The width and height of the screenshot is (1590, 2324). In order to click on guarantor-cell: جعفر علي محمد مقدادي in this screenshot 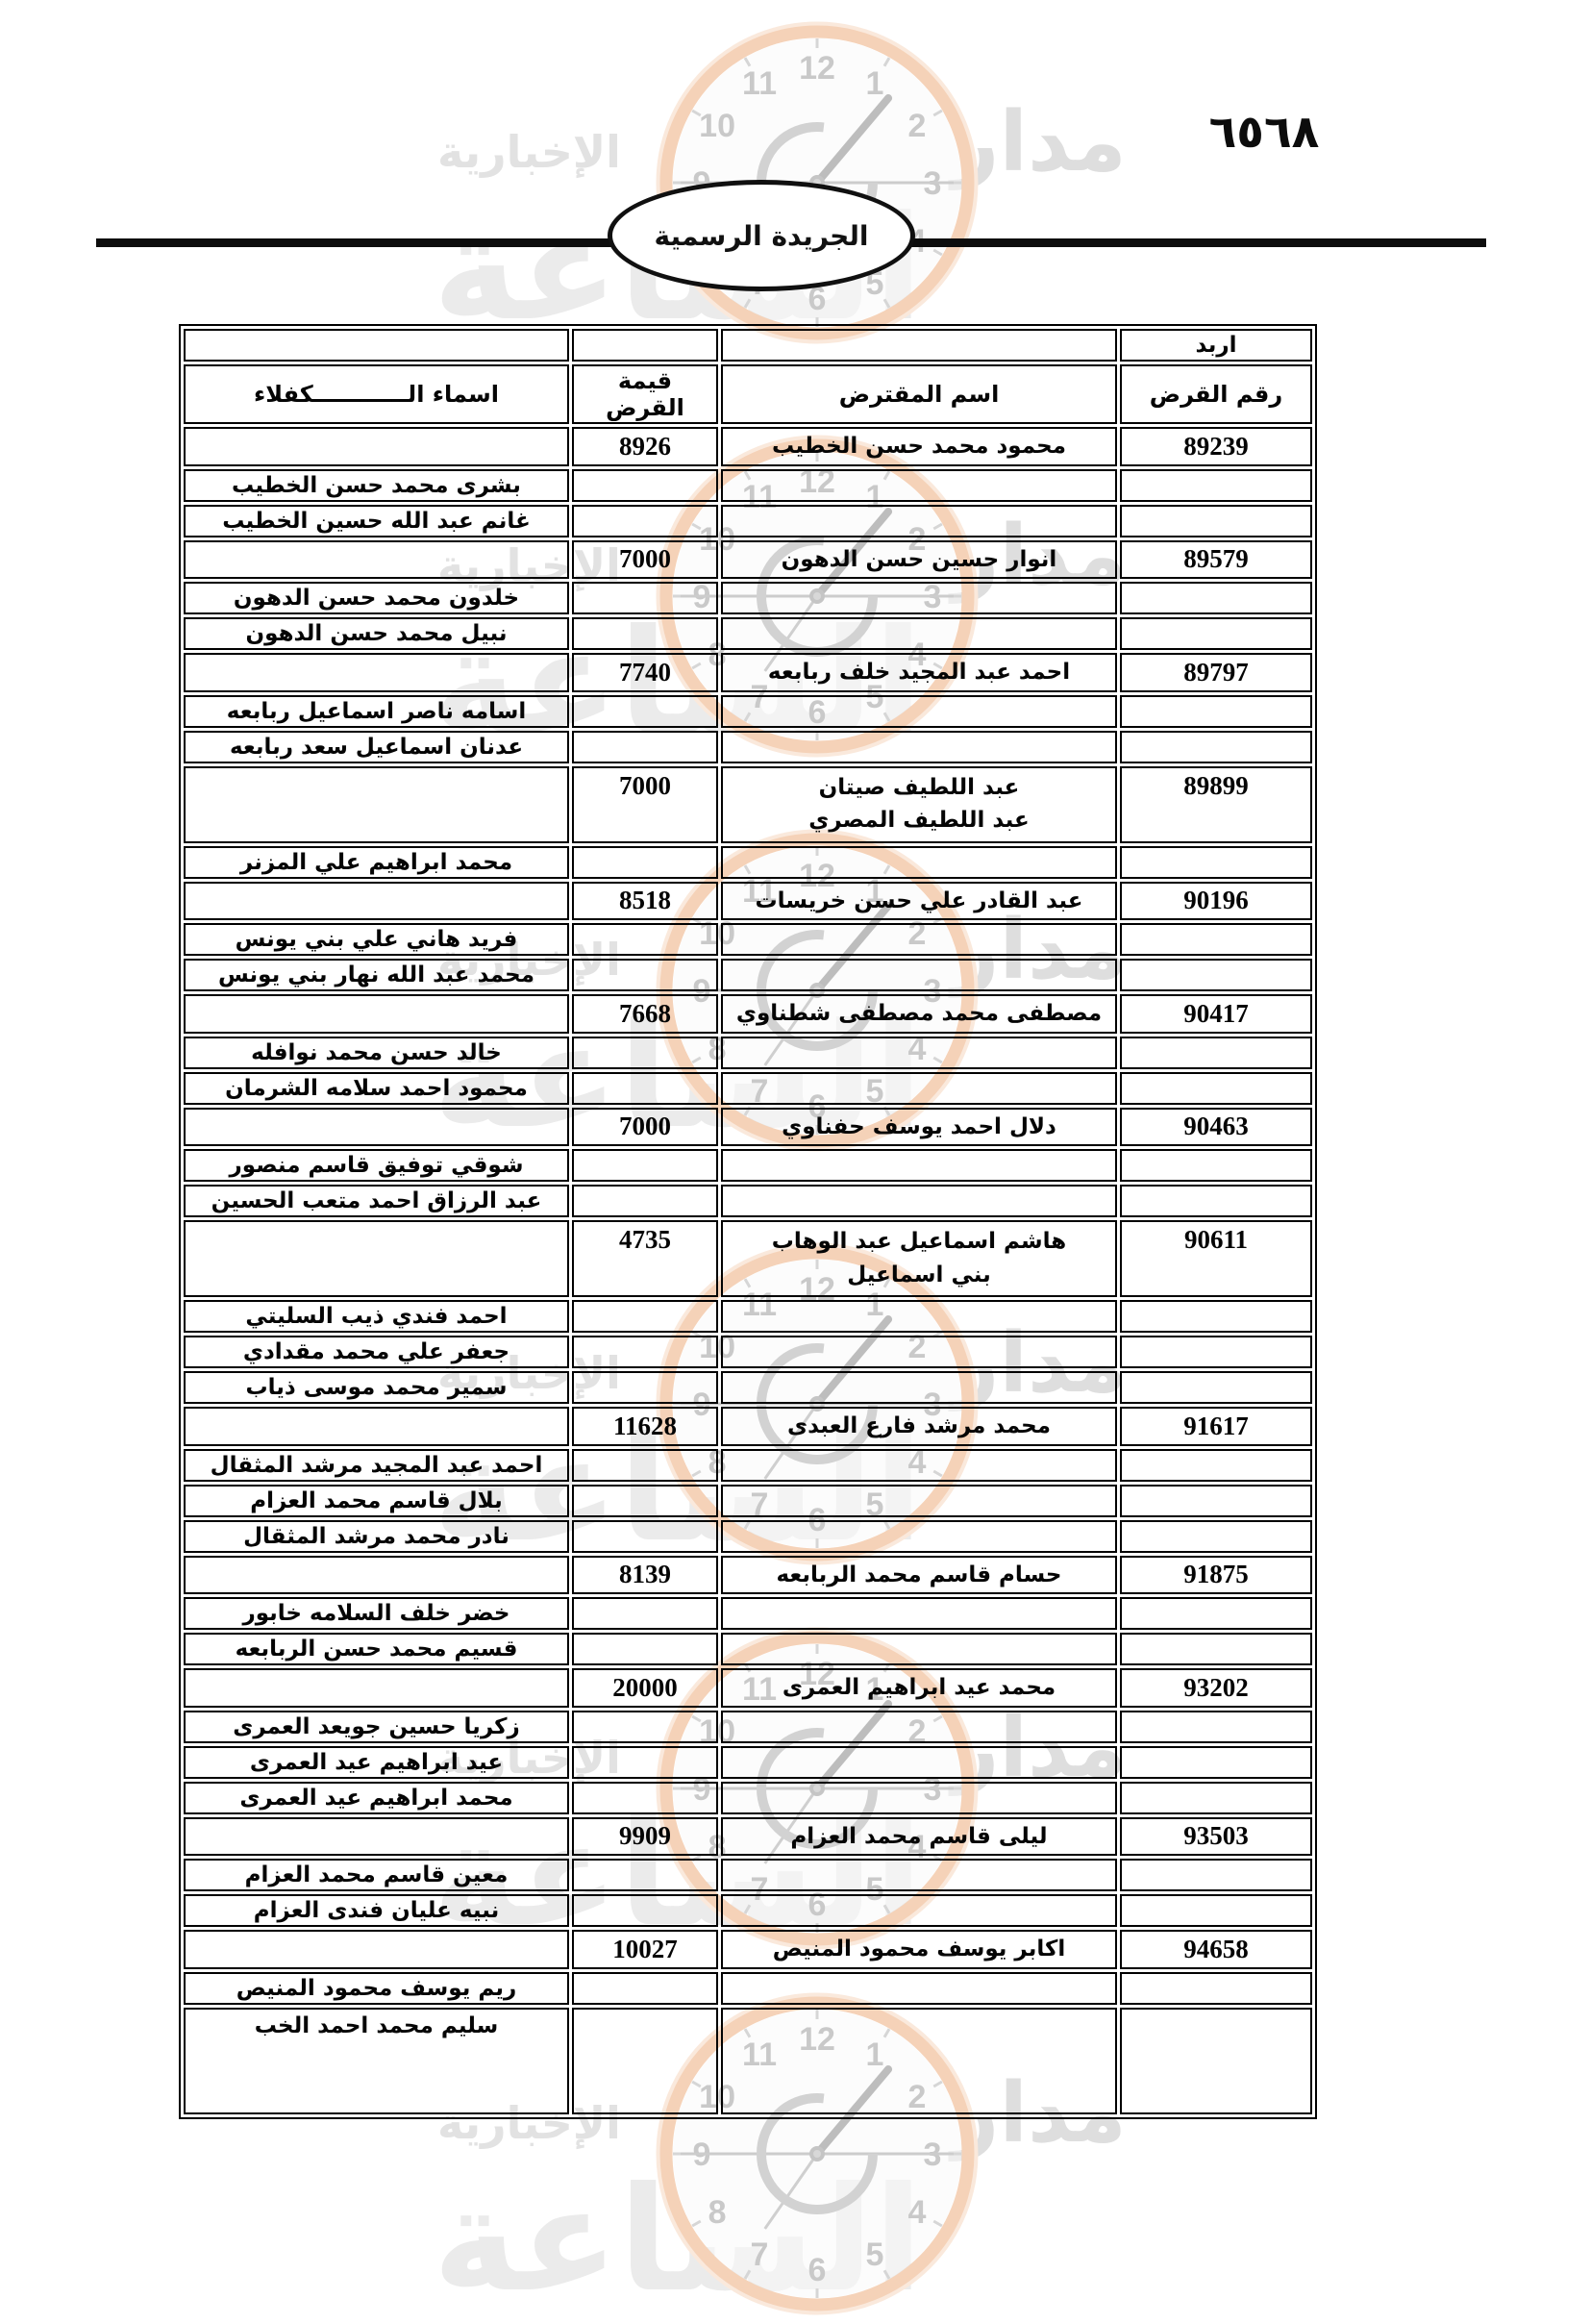, I will do `click(376, 1352)`.